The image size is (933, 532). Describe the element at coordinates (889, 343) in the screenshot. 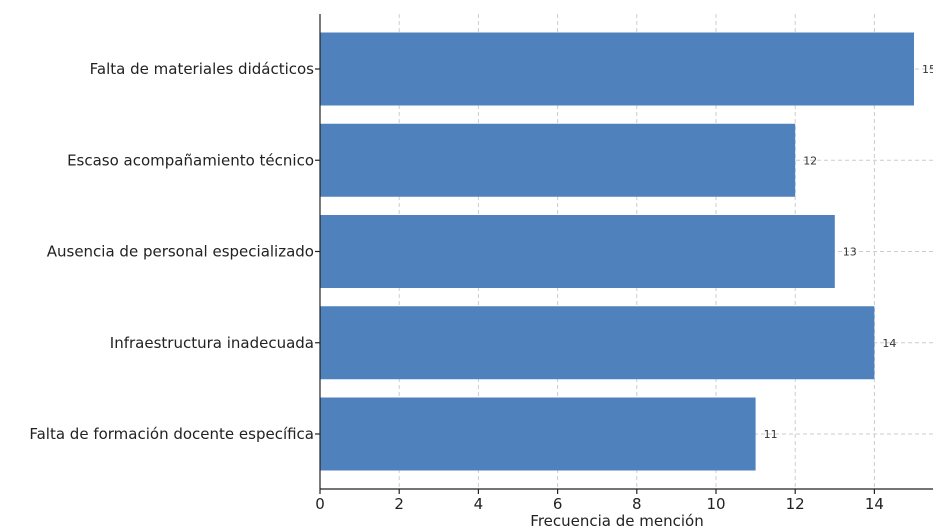

I see `data-label: 14` at that location.